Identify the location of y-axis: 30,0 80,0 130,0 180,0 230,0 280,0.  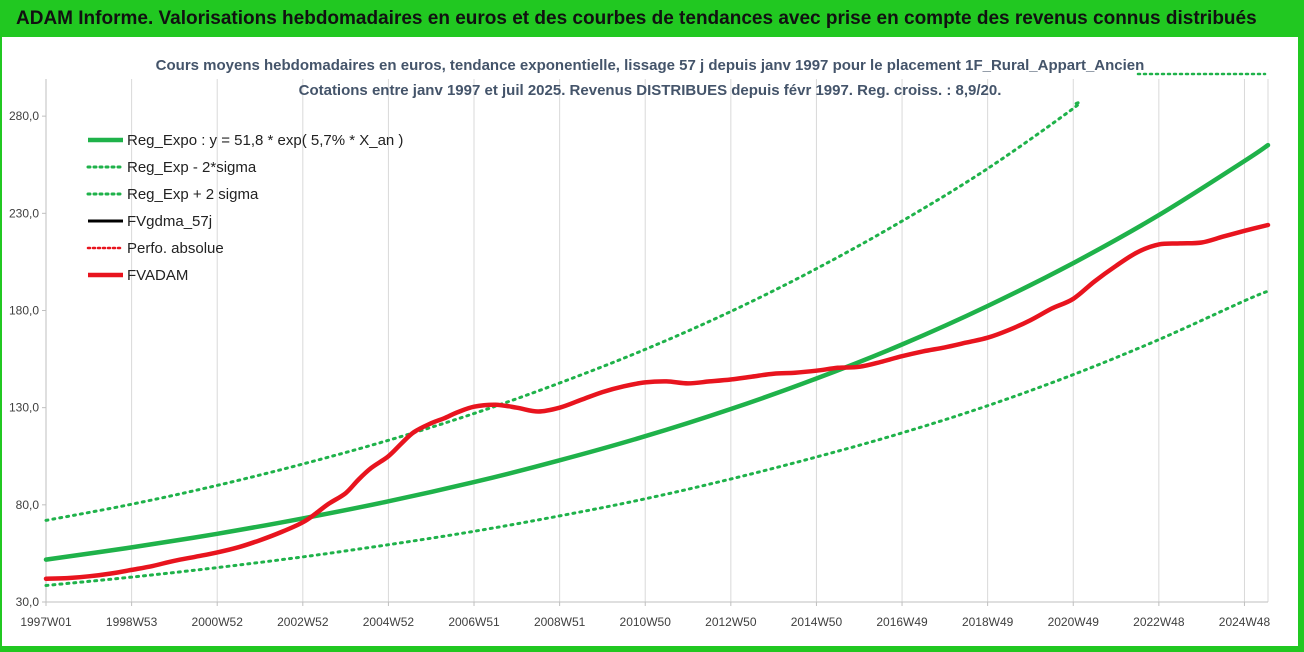
(28, 344).